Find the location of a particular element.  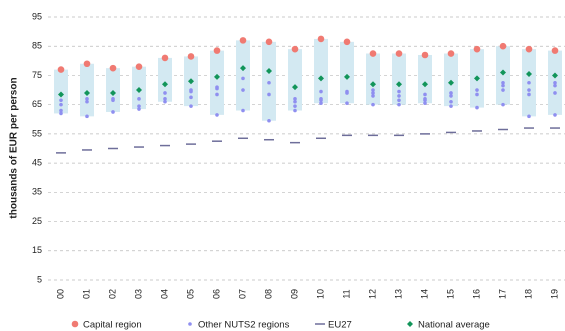

y-tick-label: 65 is located at coordinates (37, 104).